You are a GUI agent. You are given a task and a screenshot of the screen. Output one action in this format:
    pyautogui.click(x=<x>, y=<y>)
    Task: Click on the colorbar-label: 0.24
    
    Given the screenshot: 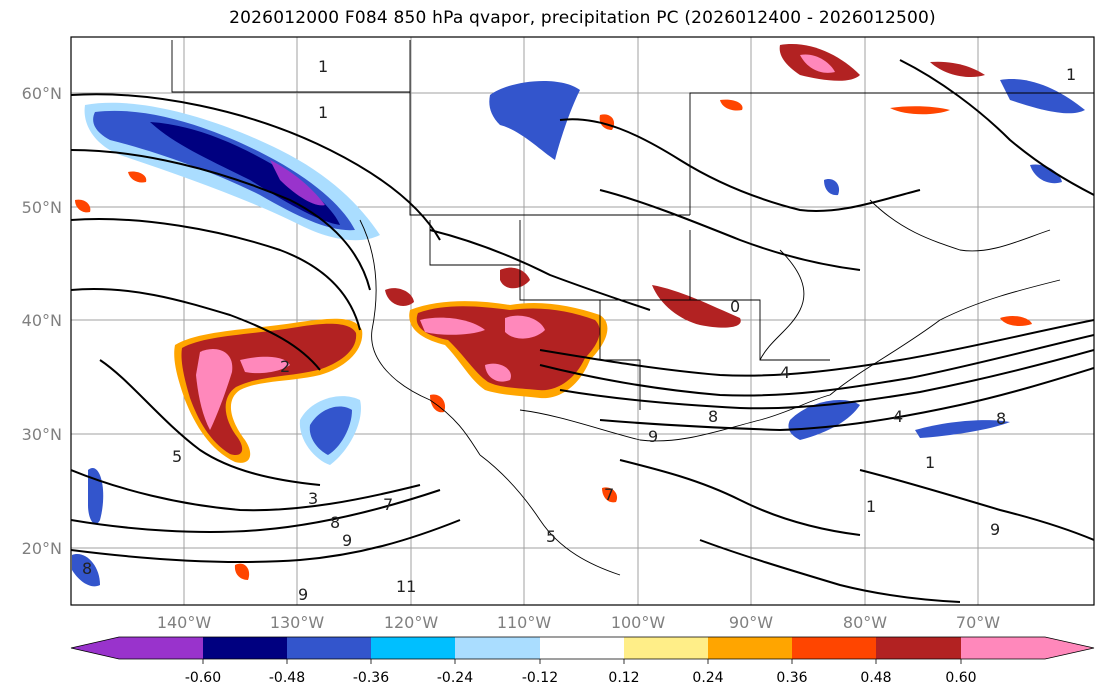 What is the action you would take?
    pyautogui.click(x=707, y=678)
    